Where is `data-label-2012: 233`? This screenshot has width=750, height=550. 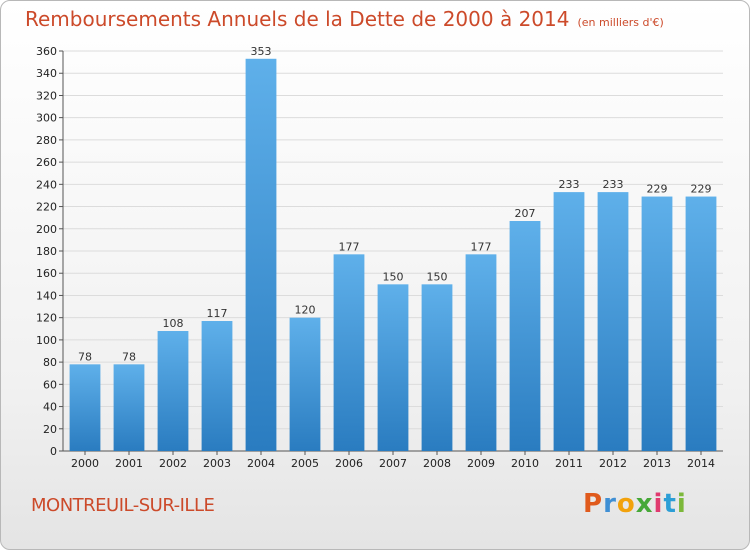 data-label-2012: 233 is located at coordinates (613, 184).